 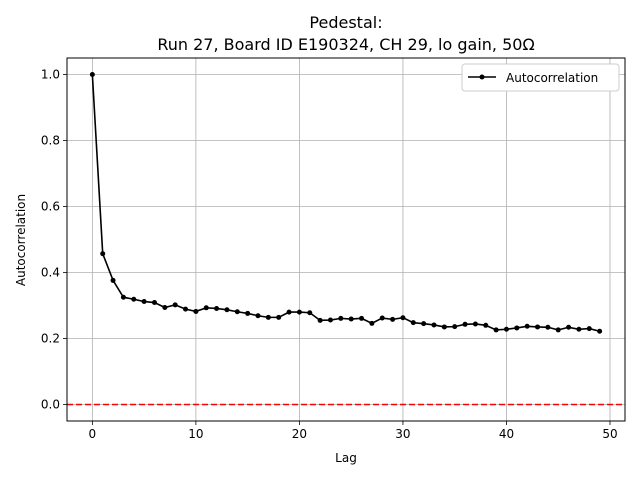 What do you see at coordinates (50, 141) in the screenshot?
I see `y-tick-label: 0.8` at bounding box center [50, 141].